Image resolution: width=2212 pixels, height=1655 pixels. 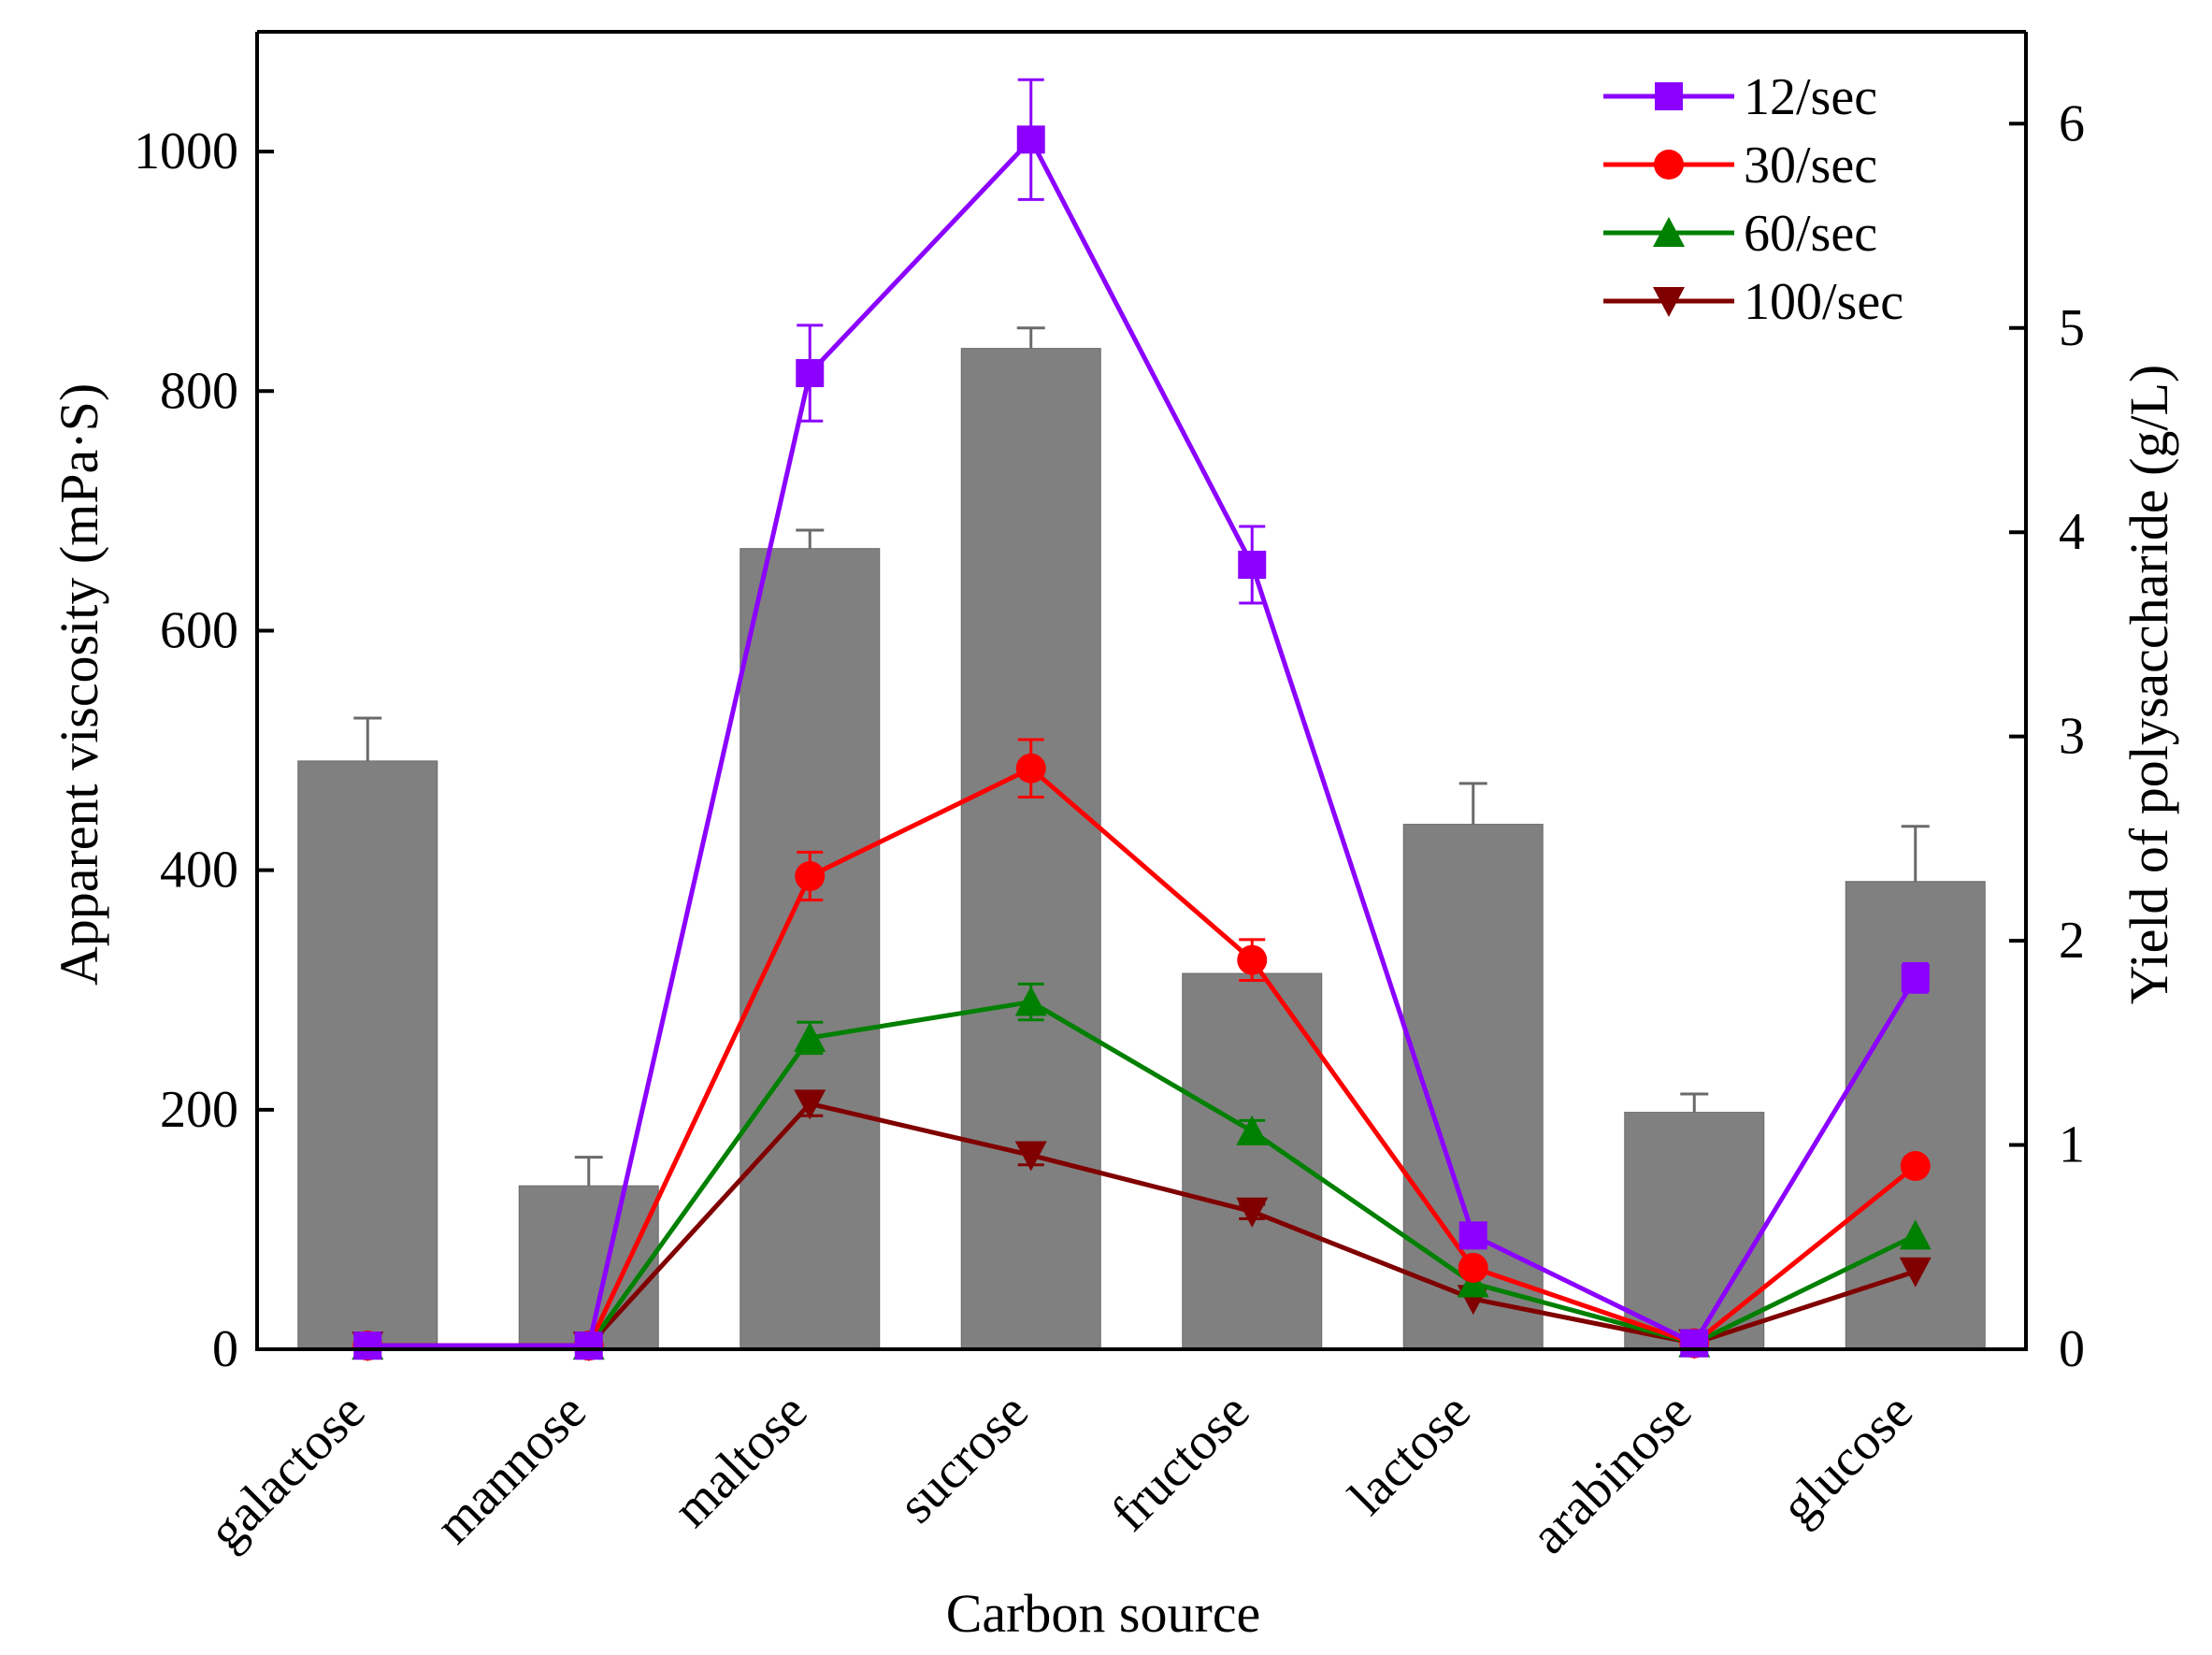 I want to click on legend-item-100/sec: 100/sec, so click(x=1753, y=302).